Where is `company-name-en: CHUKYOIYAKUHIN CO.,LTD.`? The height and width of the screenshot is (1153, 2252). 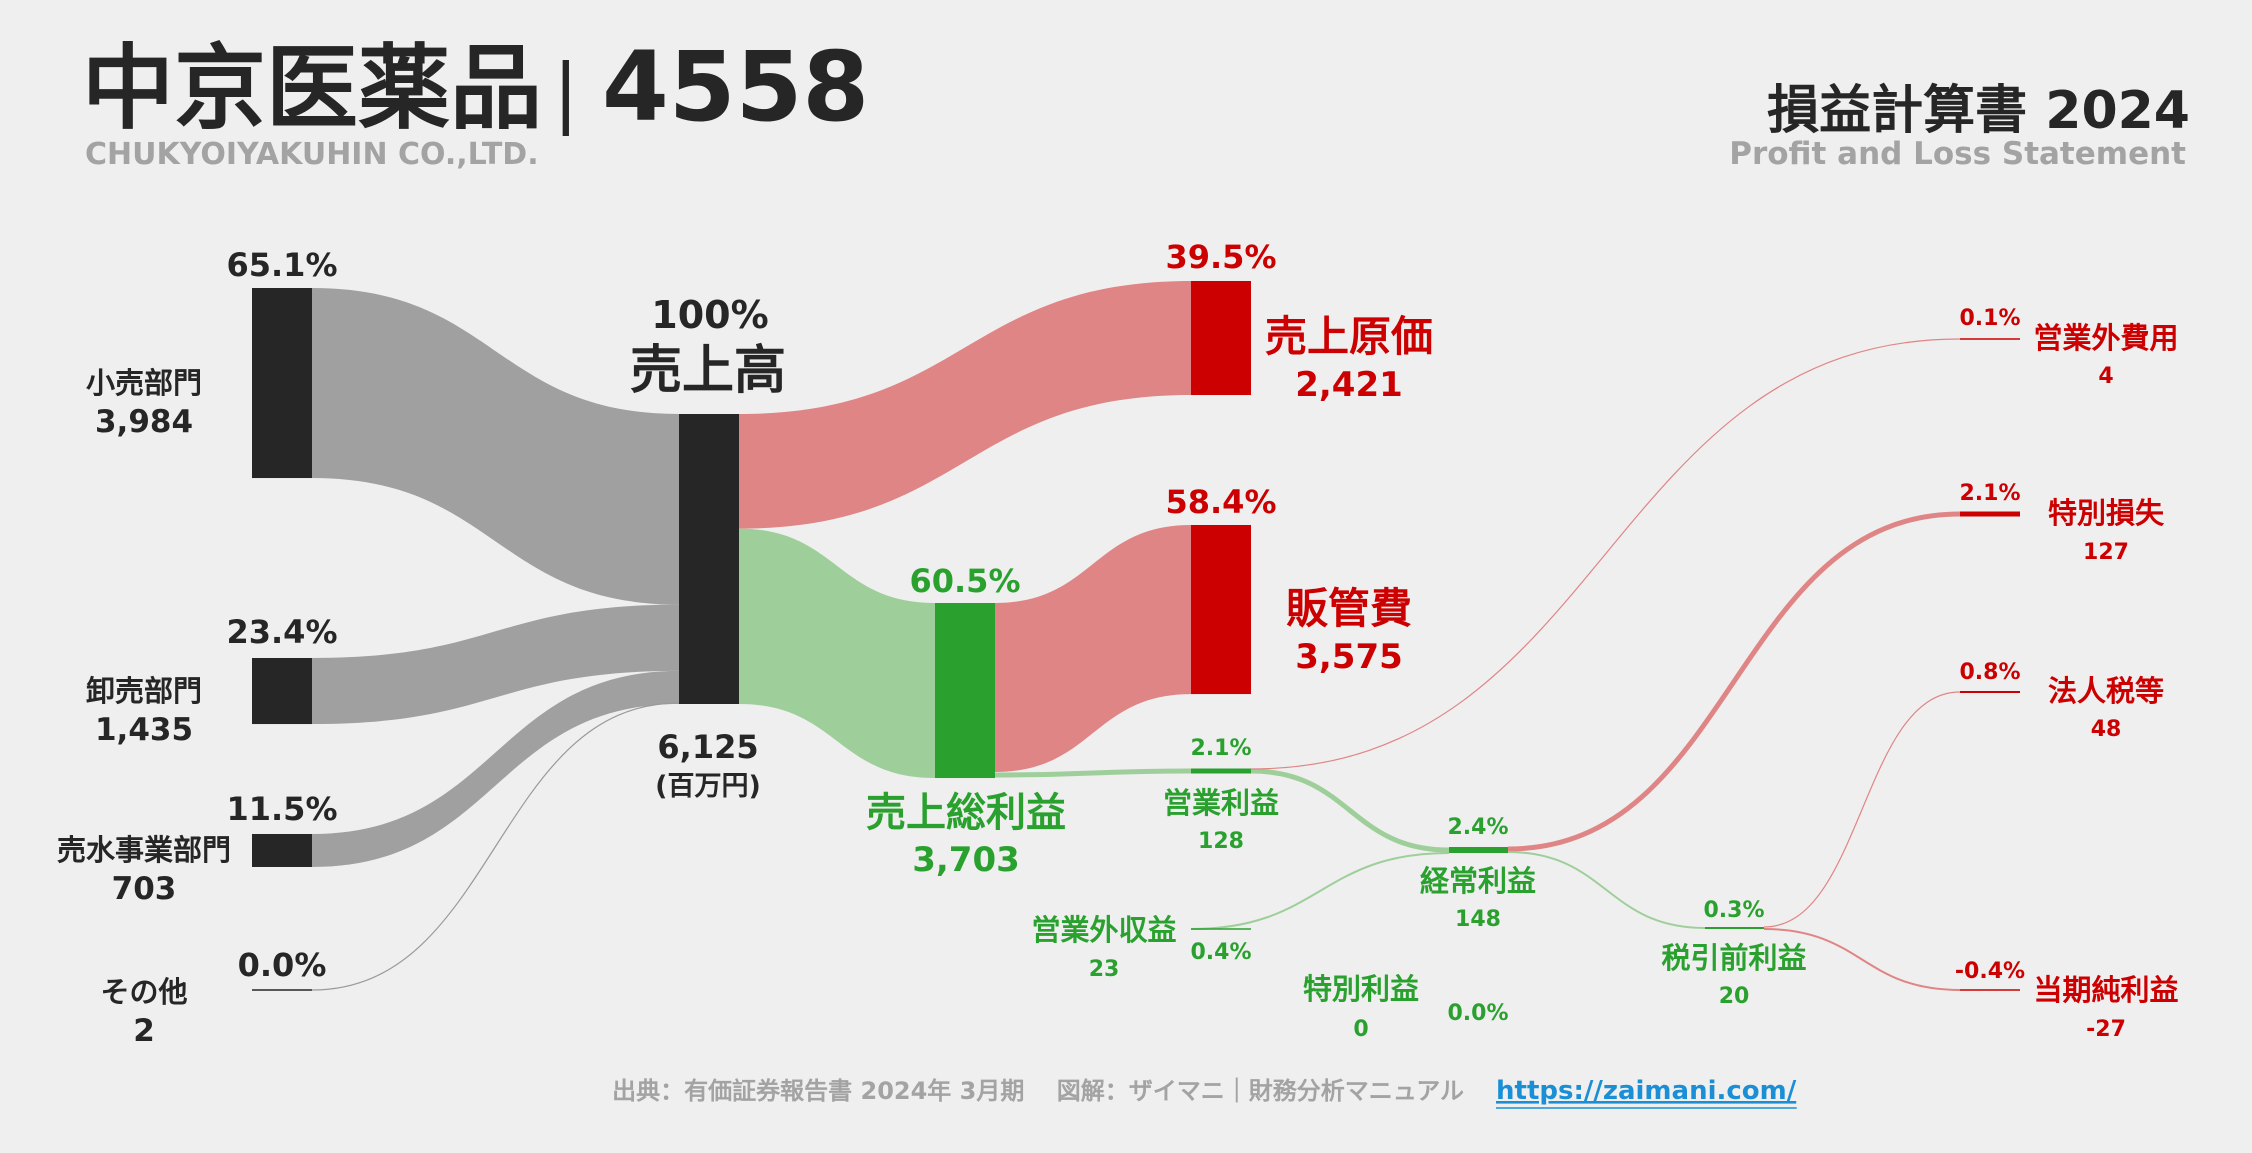
company-name-en: CHUKYOIYAKUHIN CO.,LTD. is located at coordinates (312, 154).